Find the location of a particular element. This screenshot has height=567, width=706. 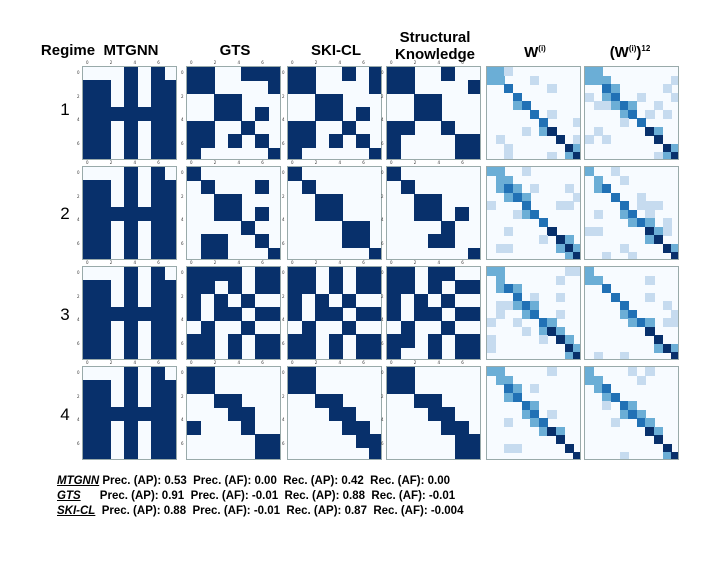

header-regime: Regime is located at coordinates (68, 50).